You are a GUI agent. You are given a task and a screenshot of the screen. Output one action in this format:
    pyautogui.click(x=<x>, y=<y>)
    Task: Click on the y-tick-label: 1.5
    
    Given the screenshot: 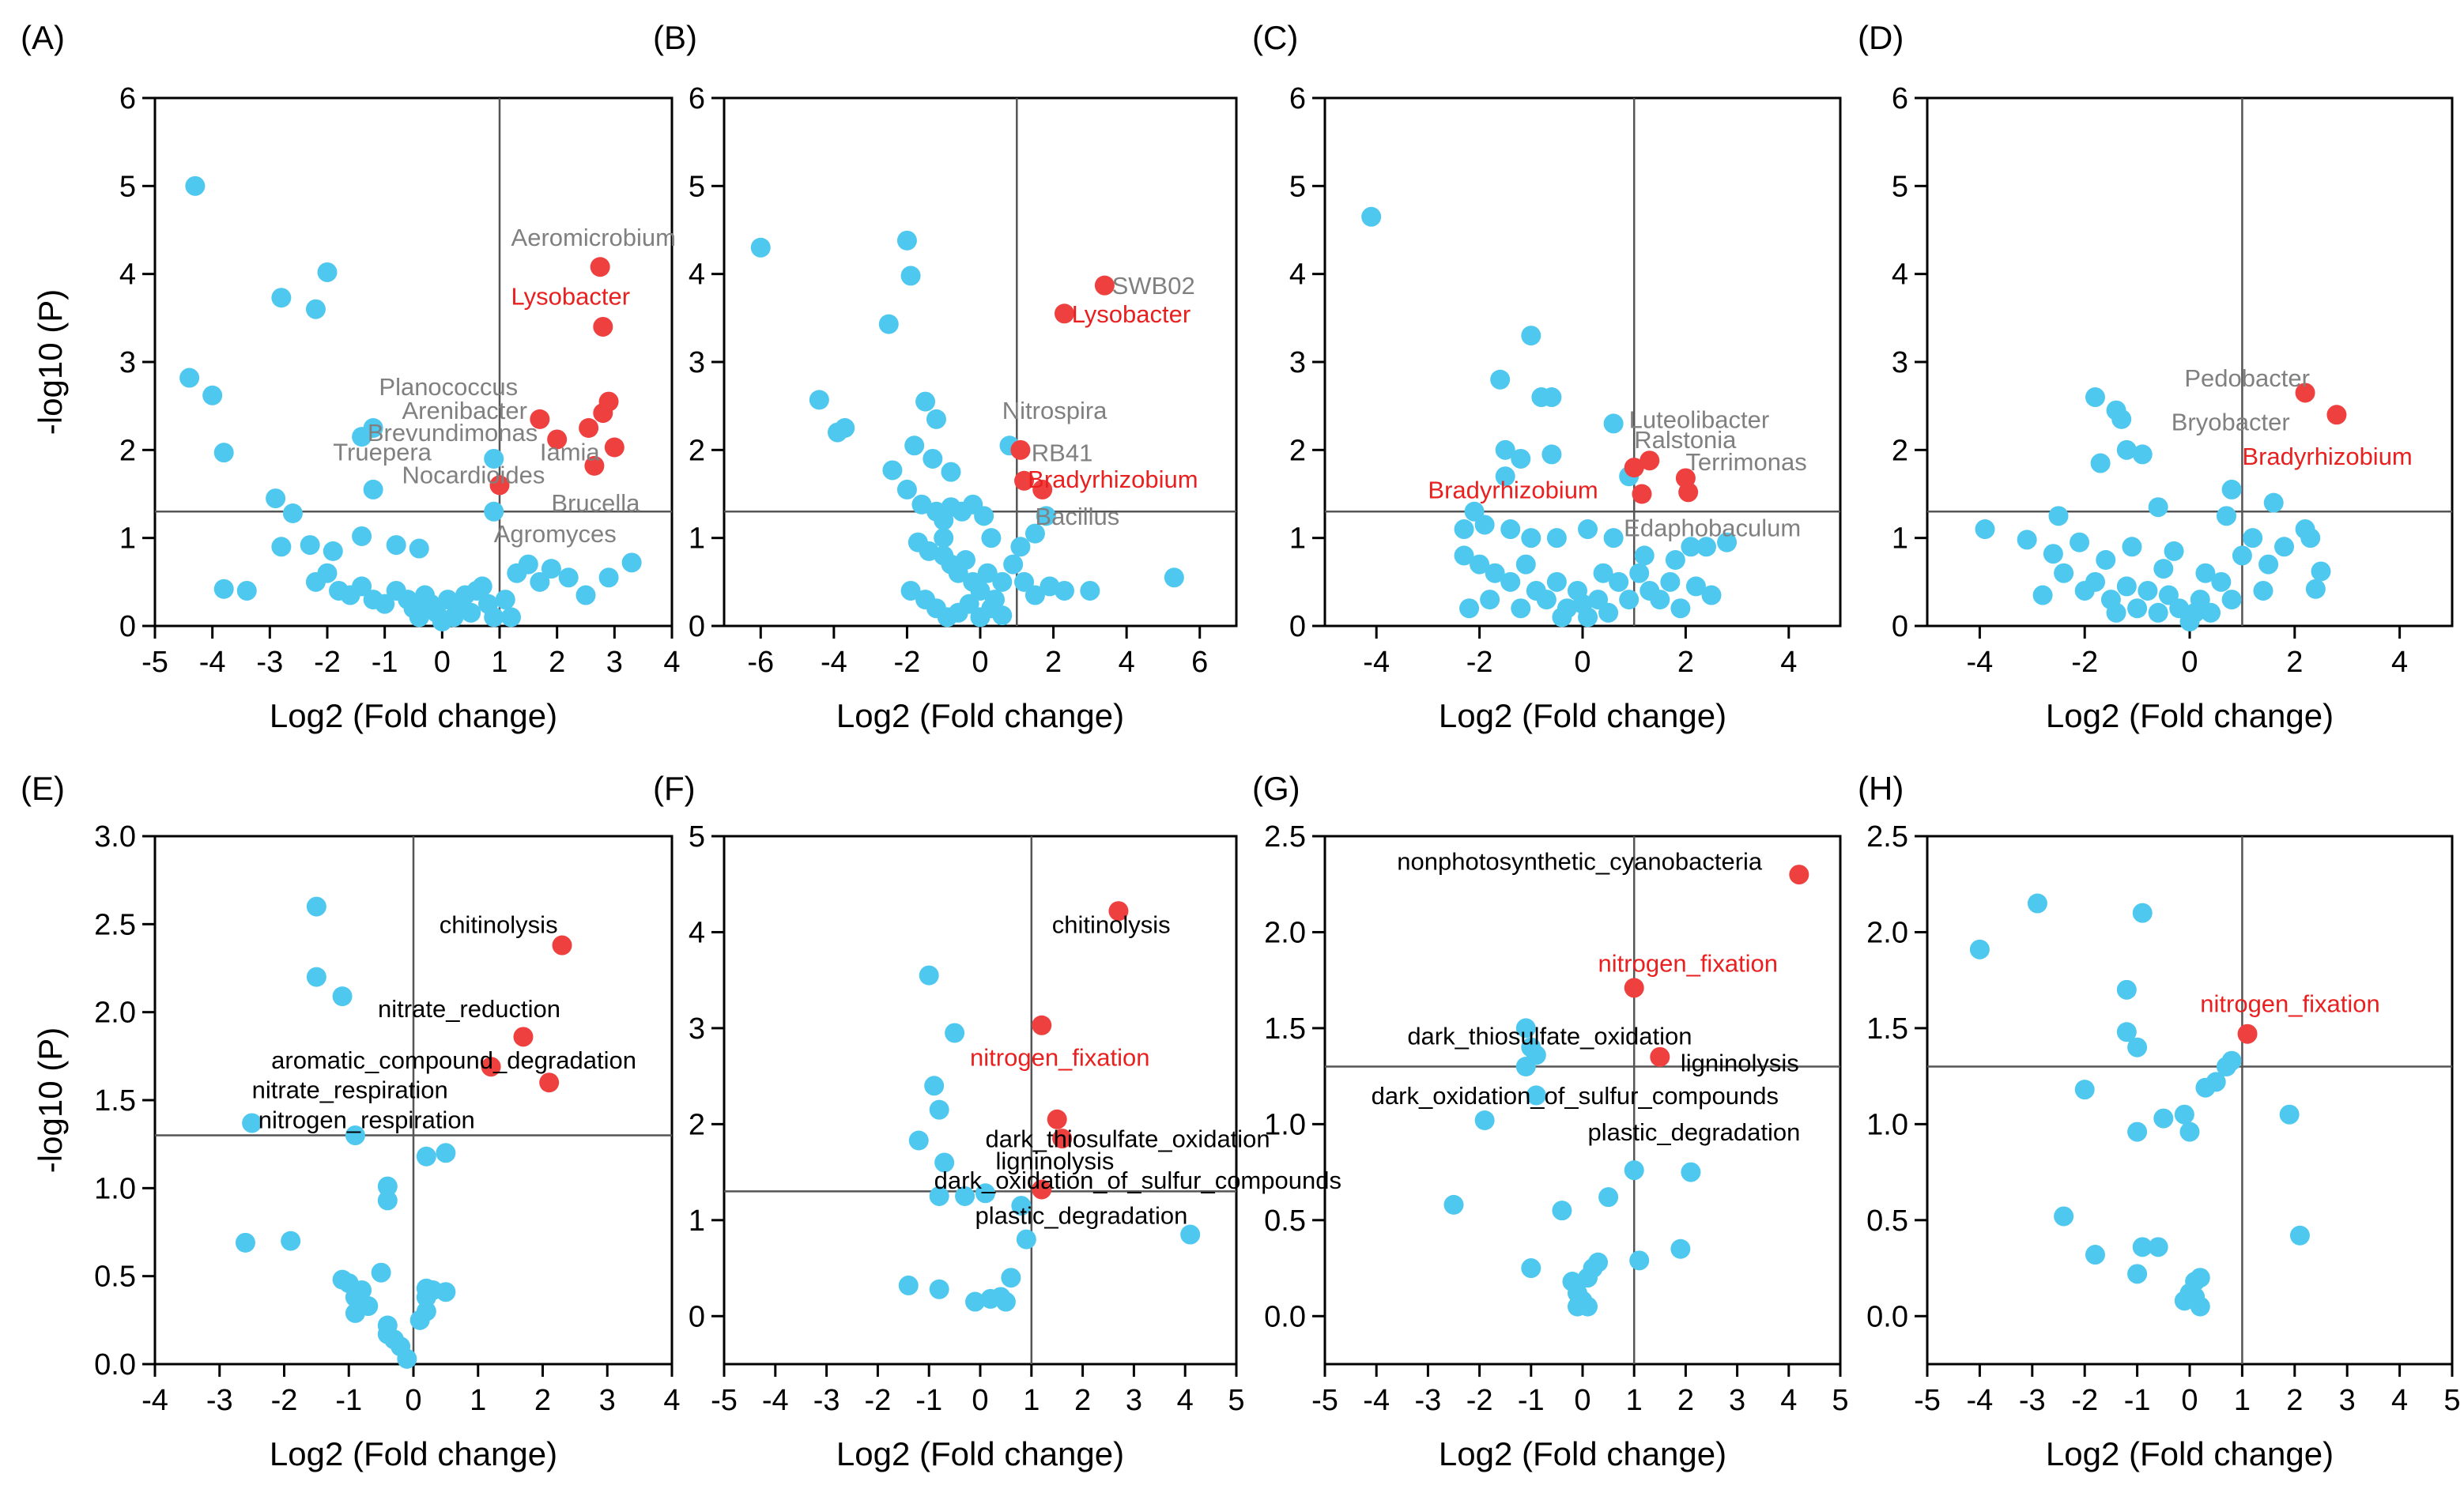 What is the action you would take?
    pyautogui.click(x=1285, y=1029)
    